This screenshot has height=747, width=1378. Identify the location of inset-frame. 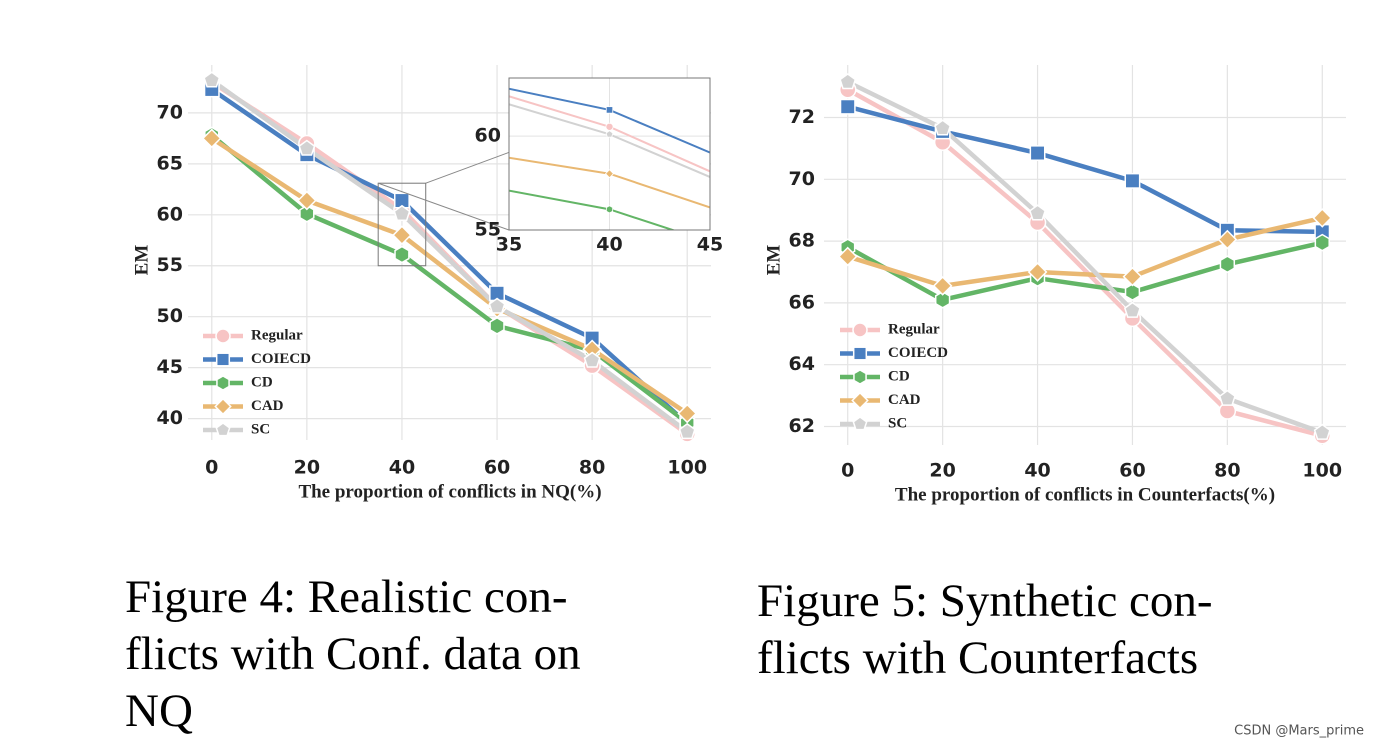
(609, 154).